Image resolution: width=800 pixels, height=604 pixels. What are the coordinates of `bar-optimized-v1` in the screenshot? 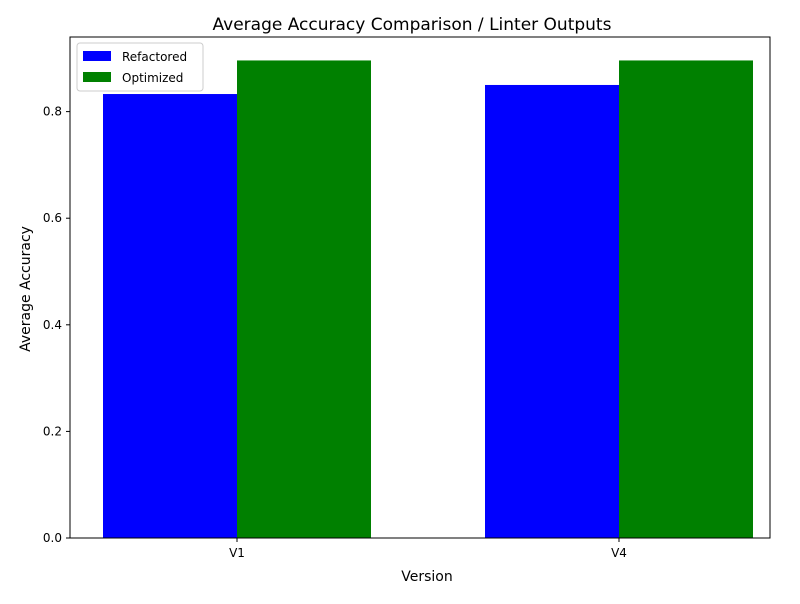 It's located at (304, 299).